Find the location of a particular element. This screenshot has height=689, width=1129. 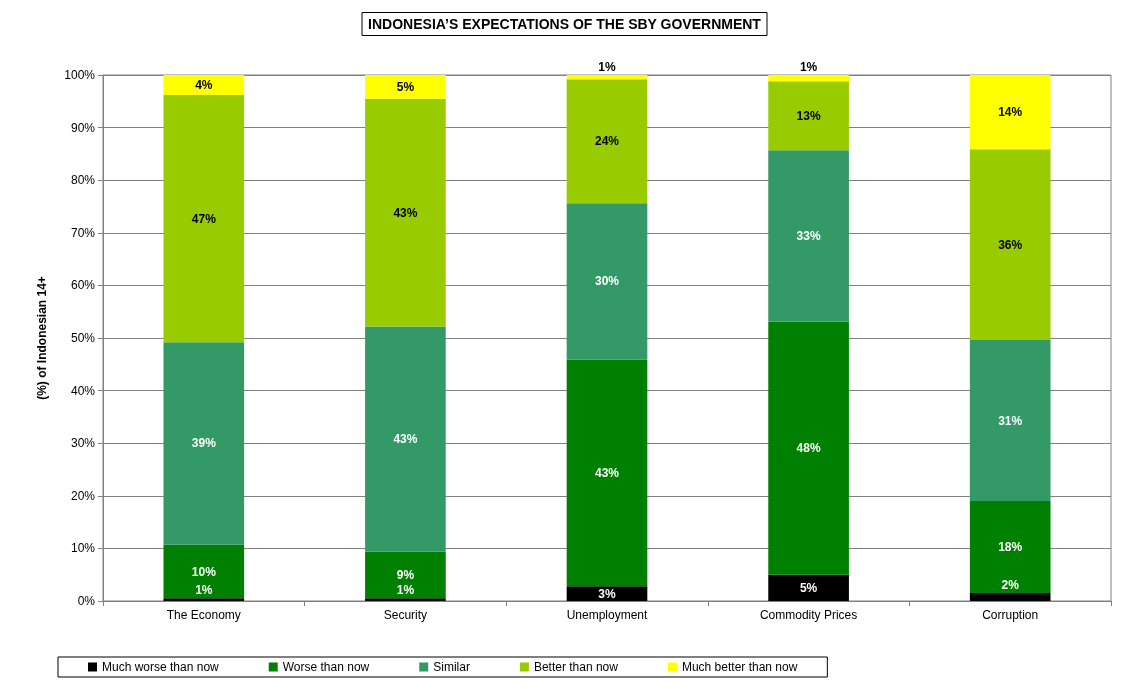

data-label: 4% is located at coordinates (204, 84).